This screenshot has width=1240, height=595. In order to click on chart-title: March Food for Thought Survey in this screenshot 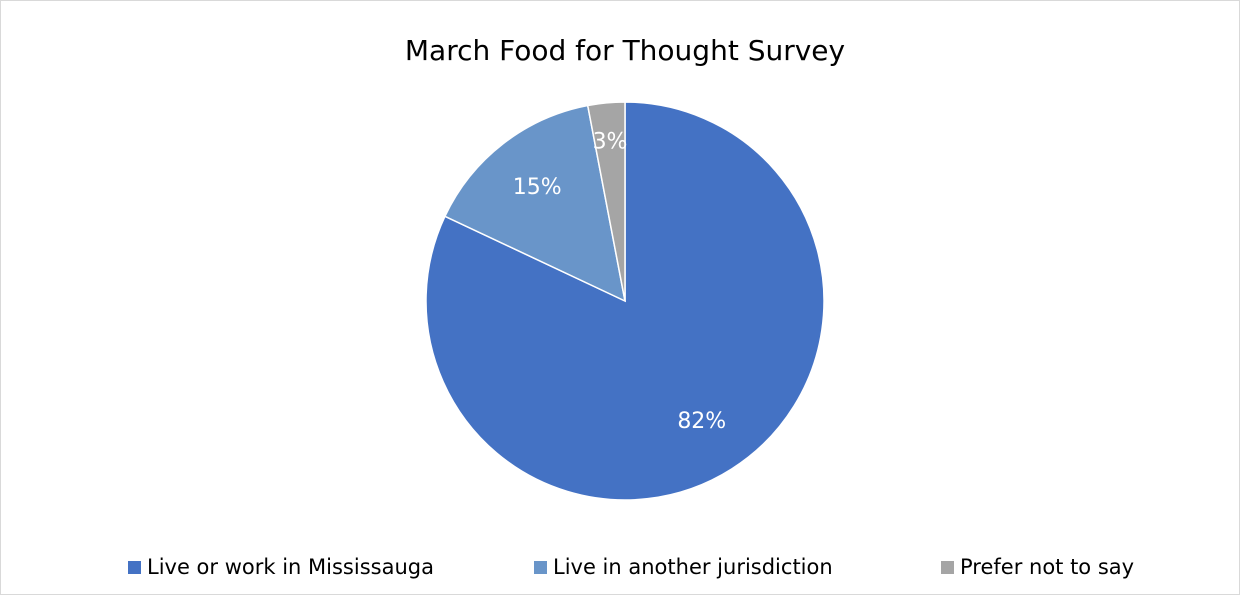, I will do `click(625, 50)`.